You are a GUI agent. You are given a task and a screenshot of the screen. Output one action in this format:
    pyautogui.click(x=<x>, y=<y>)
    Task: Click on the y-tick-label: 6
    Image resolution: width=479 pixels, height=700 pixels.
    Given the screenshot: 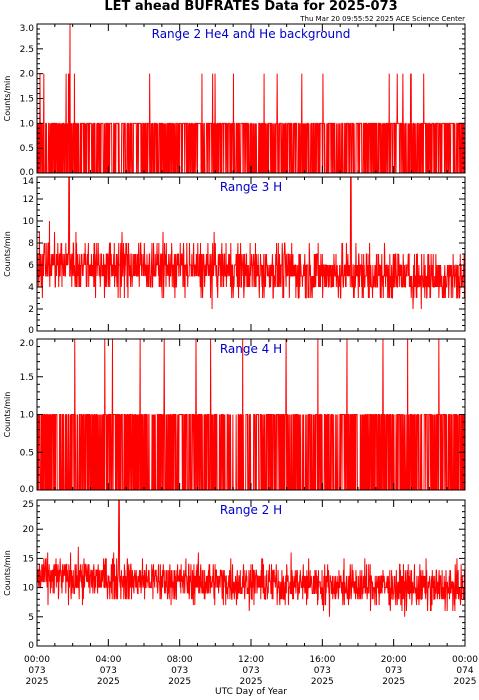 What is the action you would take?
    pyautogui.click(x=31, y=266)
    